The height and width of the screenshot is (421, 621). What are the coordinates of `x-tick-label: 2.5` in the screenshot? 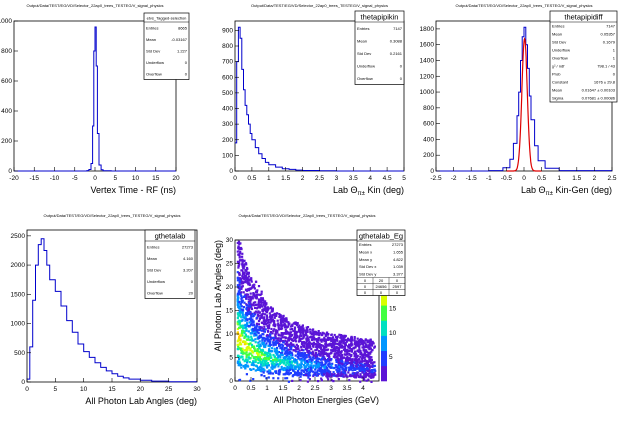 It's located at (314, 388).